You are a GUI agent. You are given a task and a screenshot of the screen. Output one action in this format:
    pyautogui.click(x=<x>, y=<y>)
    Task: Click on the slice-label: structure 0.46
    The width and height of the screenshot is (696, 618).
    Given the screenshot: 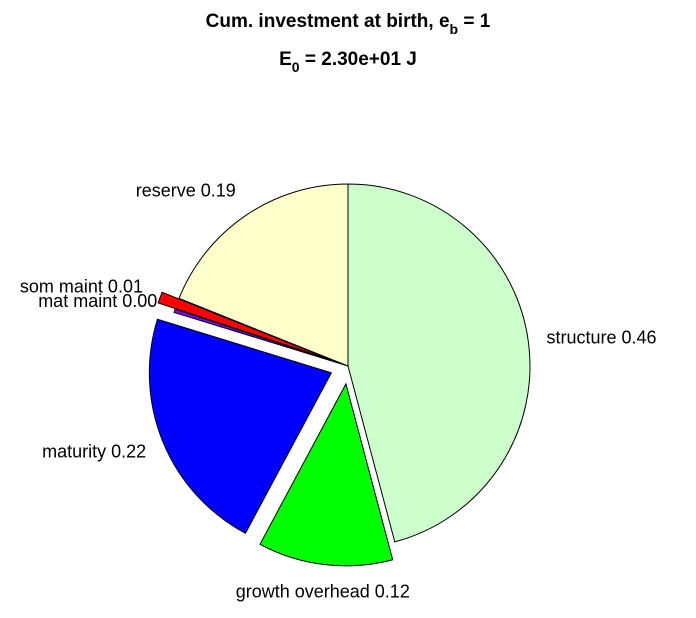 What is the action you would take?
    pyautogui.click(x=602, y=338)
    